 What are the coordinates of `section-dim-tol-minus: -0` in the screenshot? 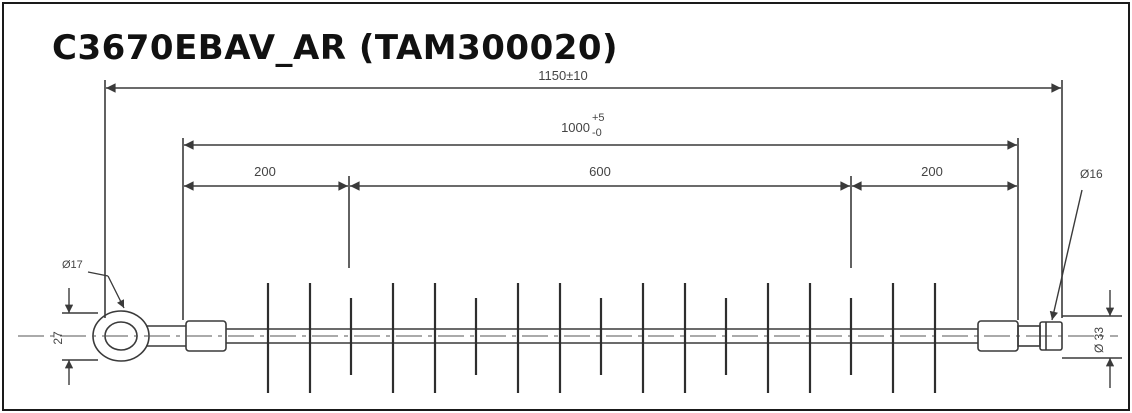 It's located at (597, 133).